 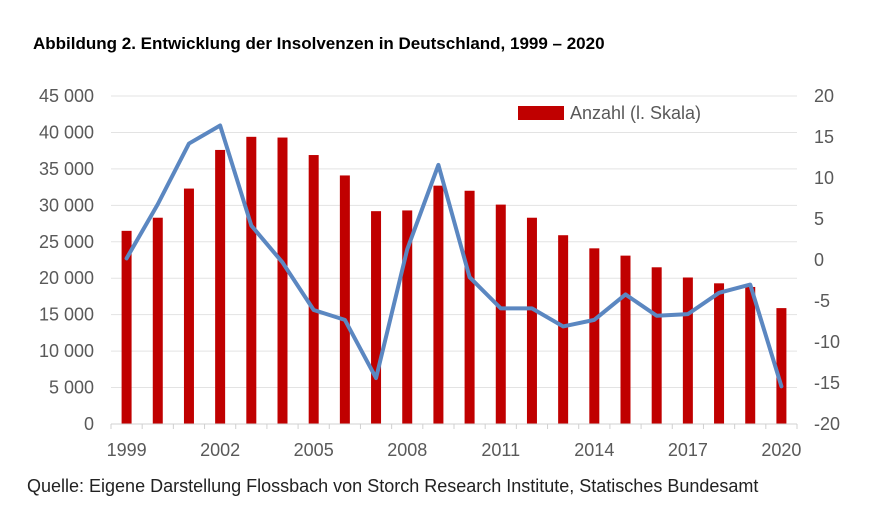 I want to click on x-tick-label: 2017, so click(x=688, y=450).